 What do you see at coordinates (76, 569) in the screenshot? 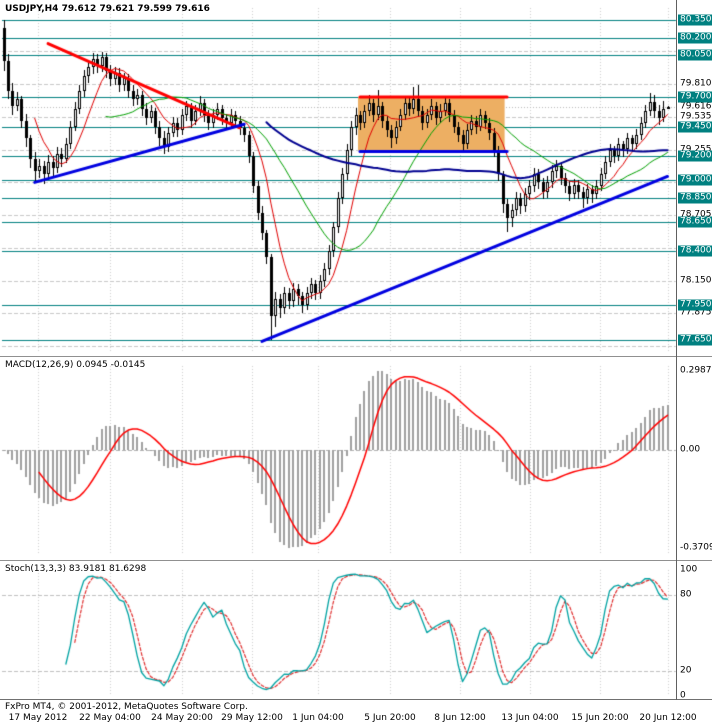
I see `stoch-indicator-label: Stoch(13,3,3) 83.9181 81.6298` at bounding box center [76, 569].